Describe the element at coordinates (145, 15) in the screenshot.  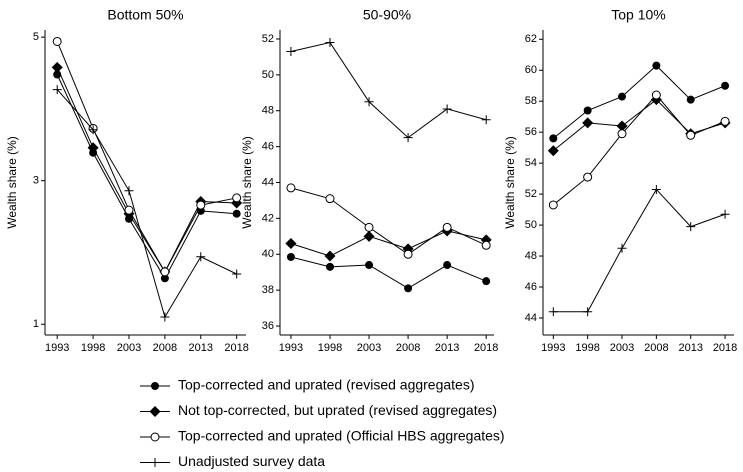
I see `panel-title: Bottom 50%` at that location.